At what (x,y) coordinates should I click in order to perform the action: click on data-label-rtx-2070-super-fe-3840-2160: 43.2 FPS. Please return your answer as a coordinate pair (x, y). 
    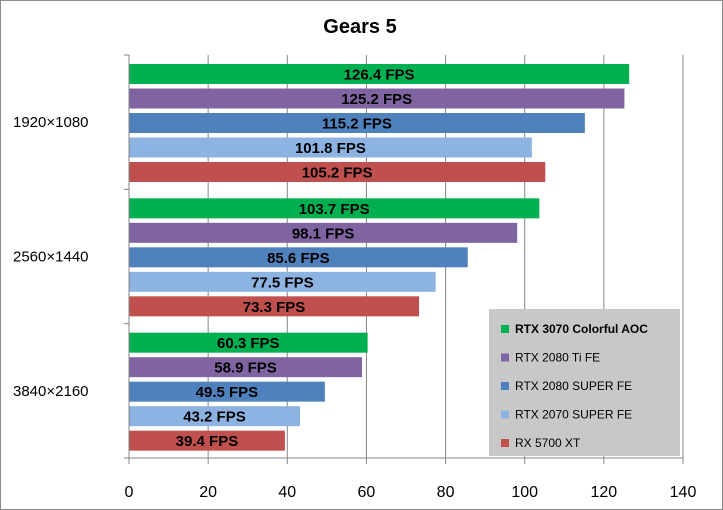
    Looking at the image, I should click on (214, 417).